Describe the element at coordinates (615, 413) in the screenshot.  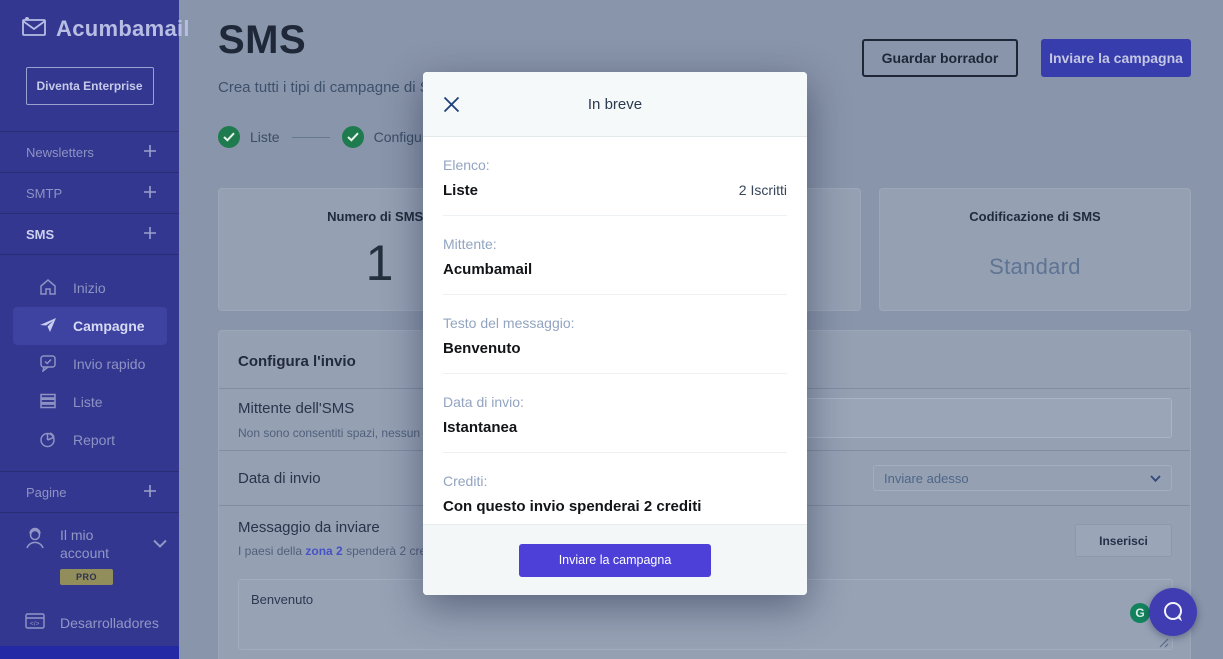
I see `modal-row-data-invio: Data di invio: Istantanea` at that location.